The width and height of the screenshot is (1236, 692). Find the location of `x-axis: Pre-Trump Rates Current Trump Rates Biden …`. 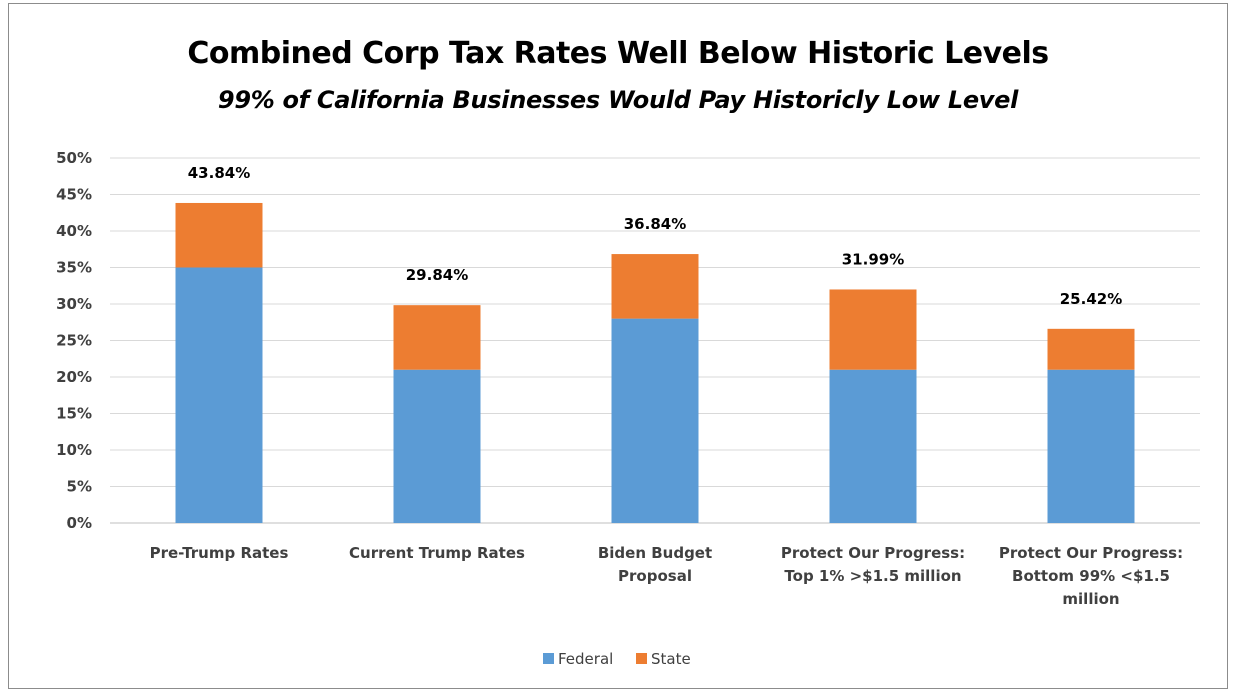

x-axis: Pre-Trump Rates Current Trump Rates Biden … is located at coordinates (667, 576).